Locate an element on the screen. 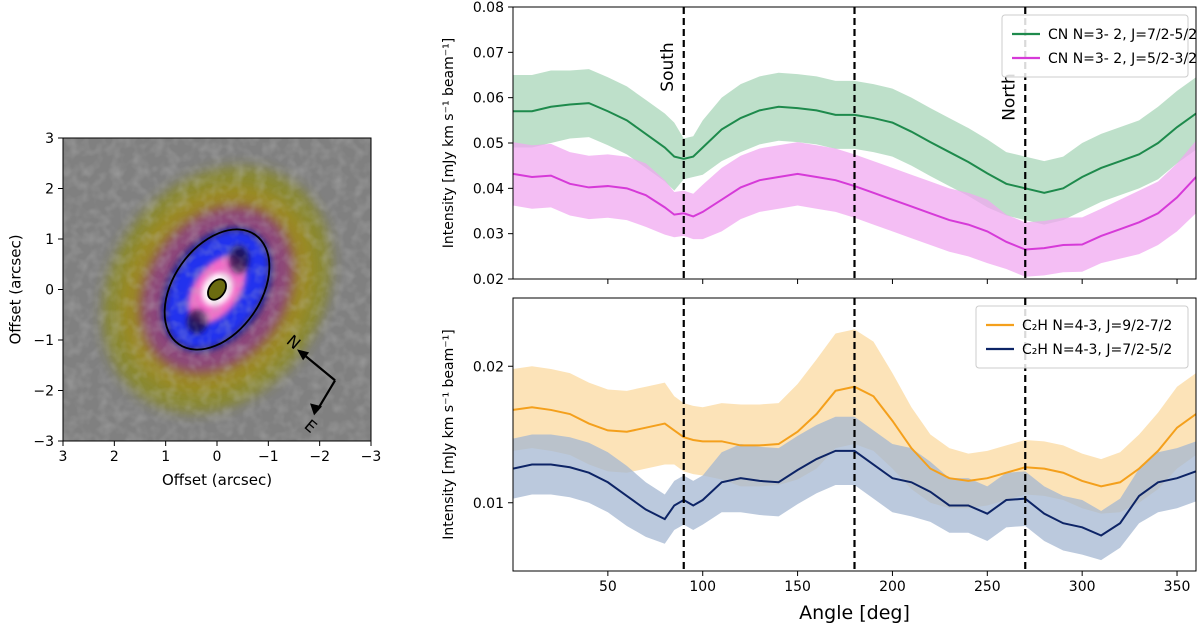  inner-ellipse-contour is located at coordinates (217, 289).